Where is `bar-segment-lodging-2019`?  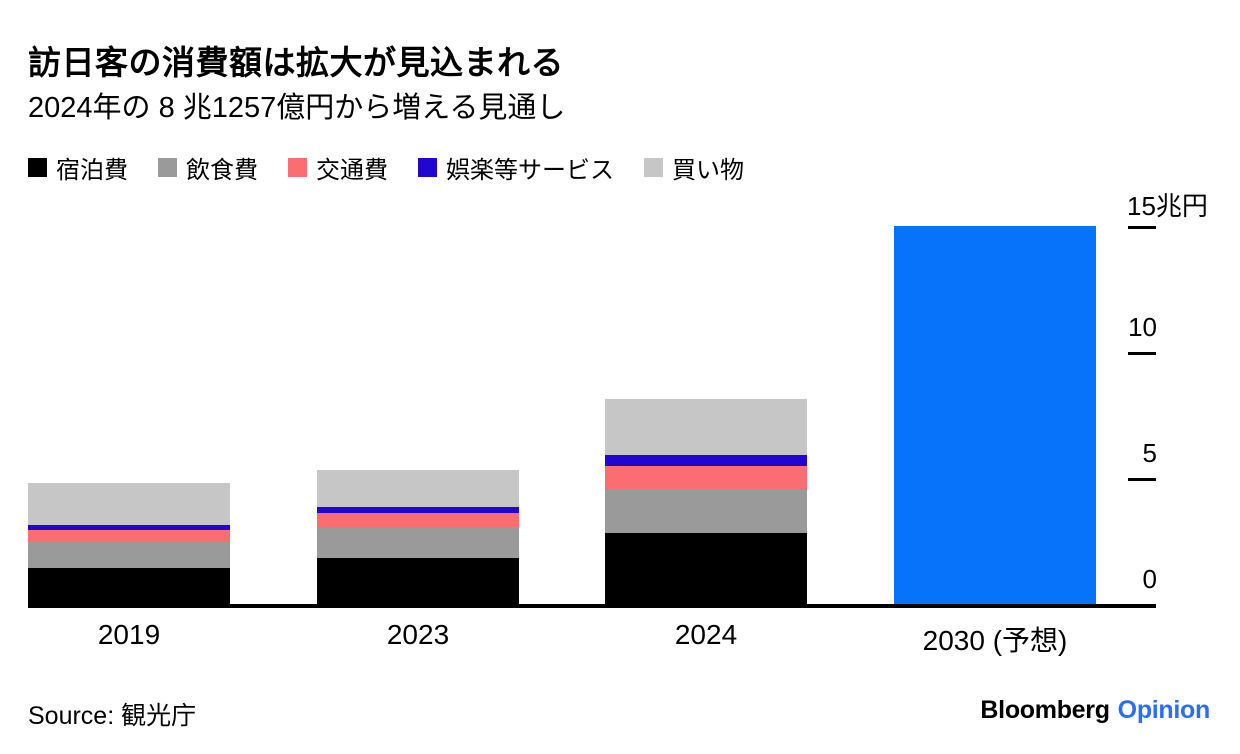 bar-segment-lodging-2019 is located at coordinates (129, 586).